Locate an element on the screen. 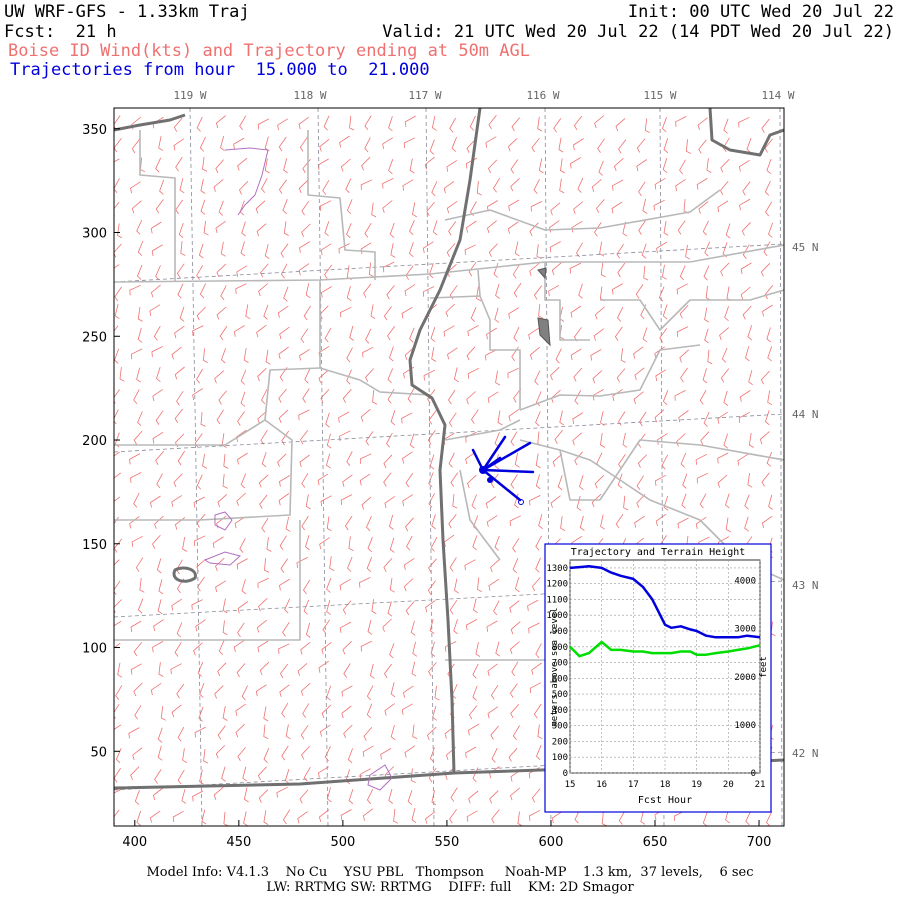  inset-y-tick-label: 800 is located at coordinates (560, 648).